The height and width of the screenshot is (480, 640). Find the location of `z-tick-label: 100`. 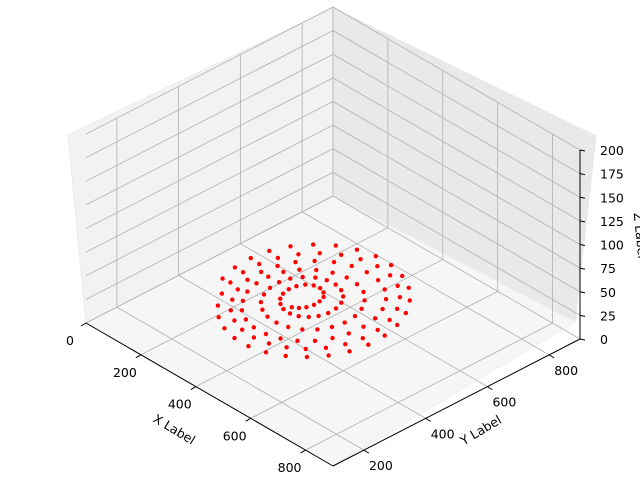

z-tick-label: 100 is located at coordinates (612, 245).